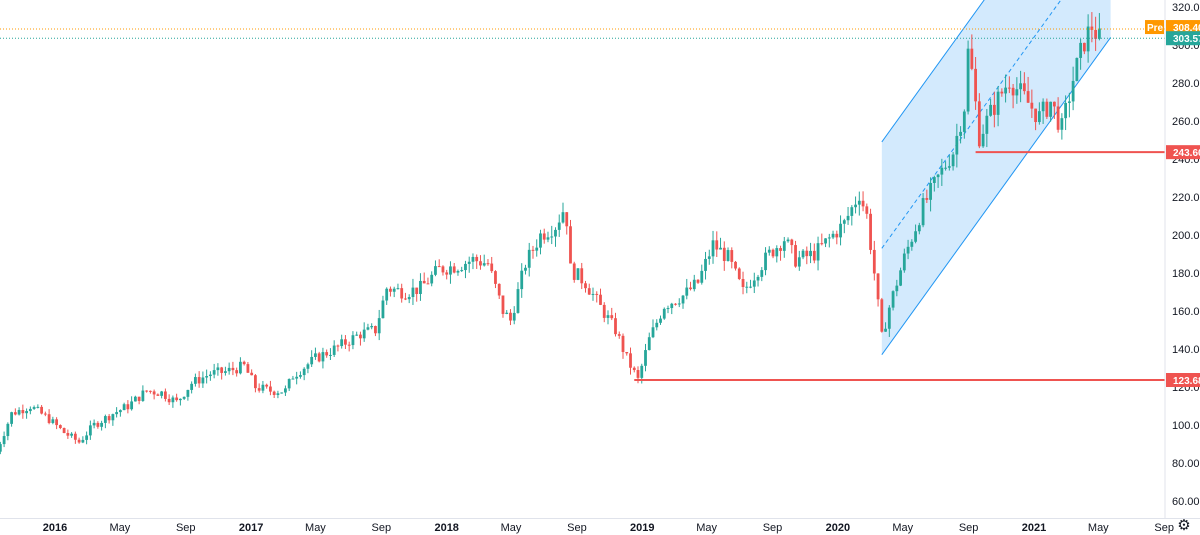 The image size is (1200, 535). I want to click on x-tick-label: Sep, so click(382, 528).